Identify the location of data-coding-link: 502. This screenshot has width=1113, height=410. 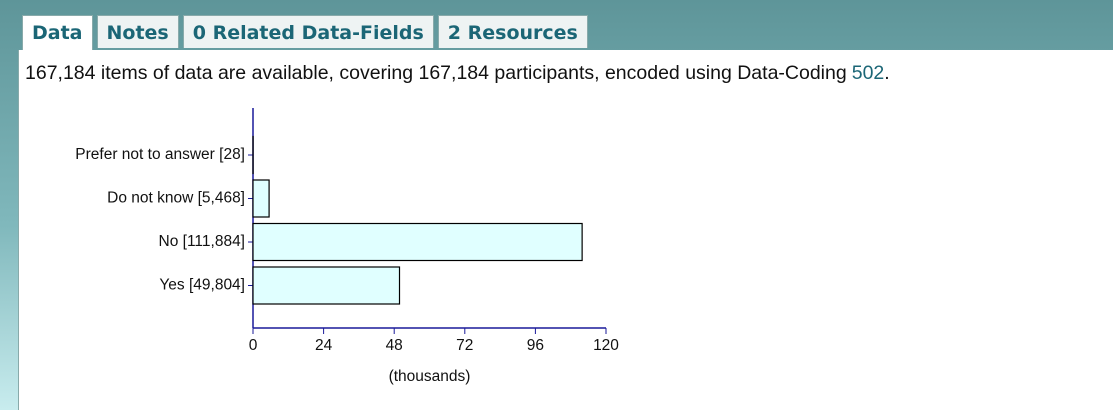
(868, 73).